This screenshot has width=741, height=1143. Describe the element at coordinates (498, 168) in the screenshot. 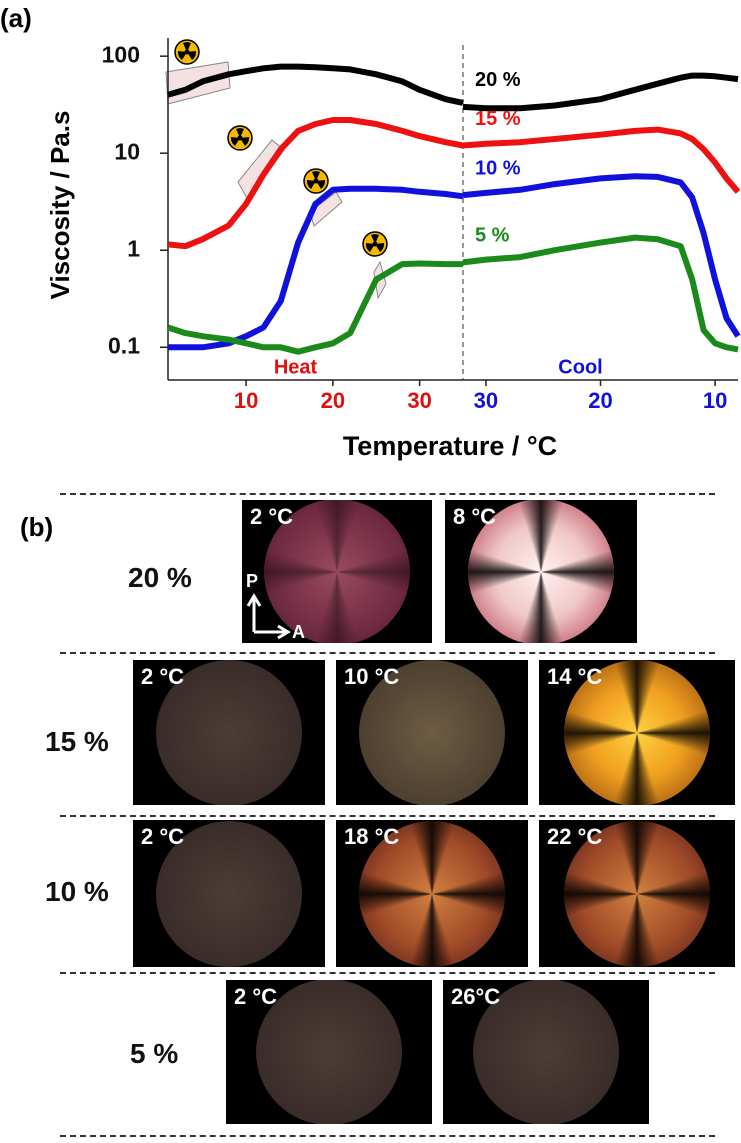

I see `series-label: 10 %` at that location.